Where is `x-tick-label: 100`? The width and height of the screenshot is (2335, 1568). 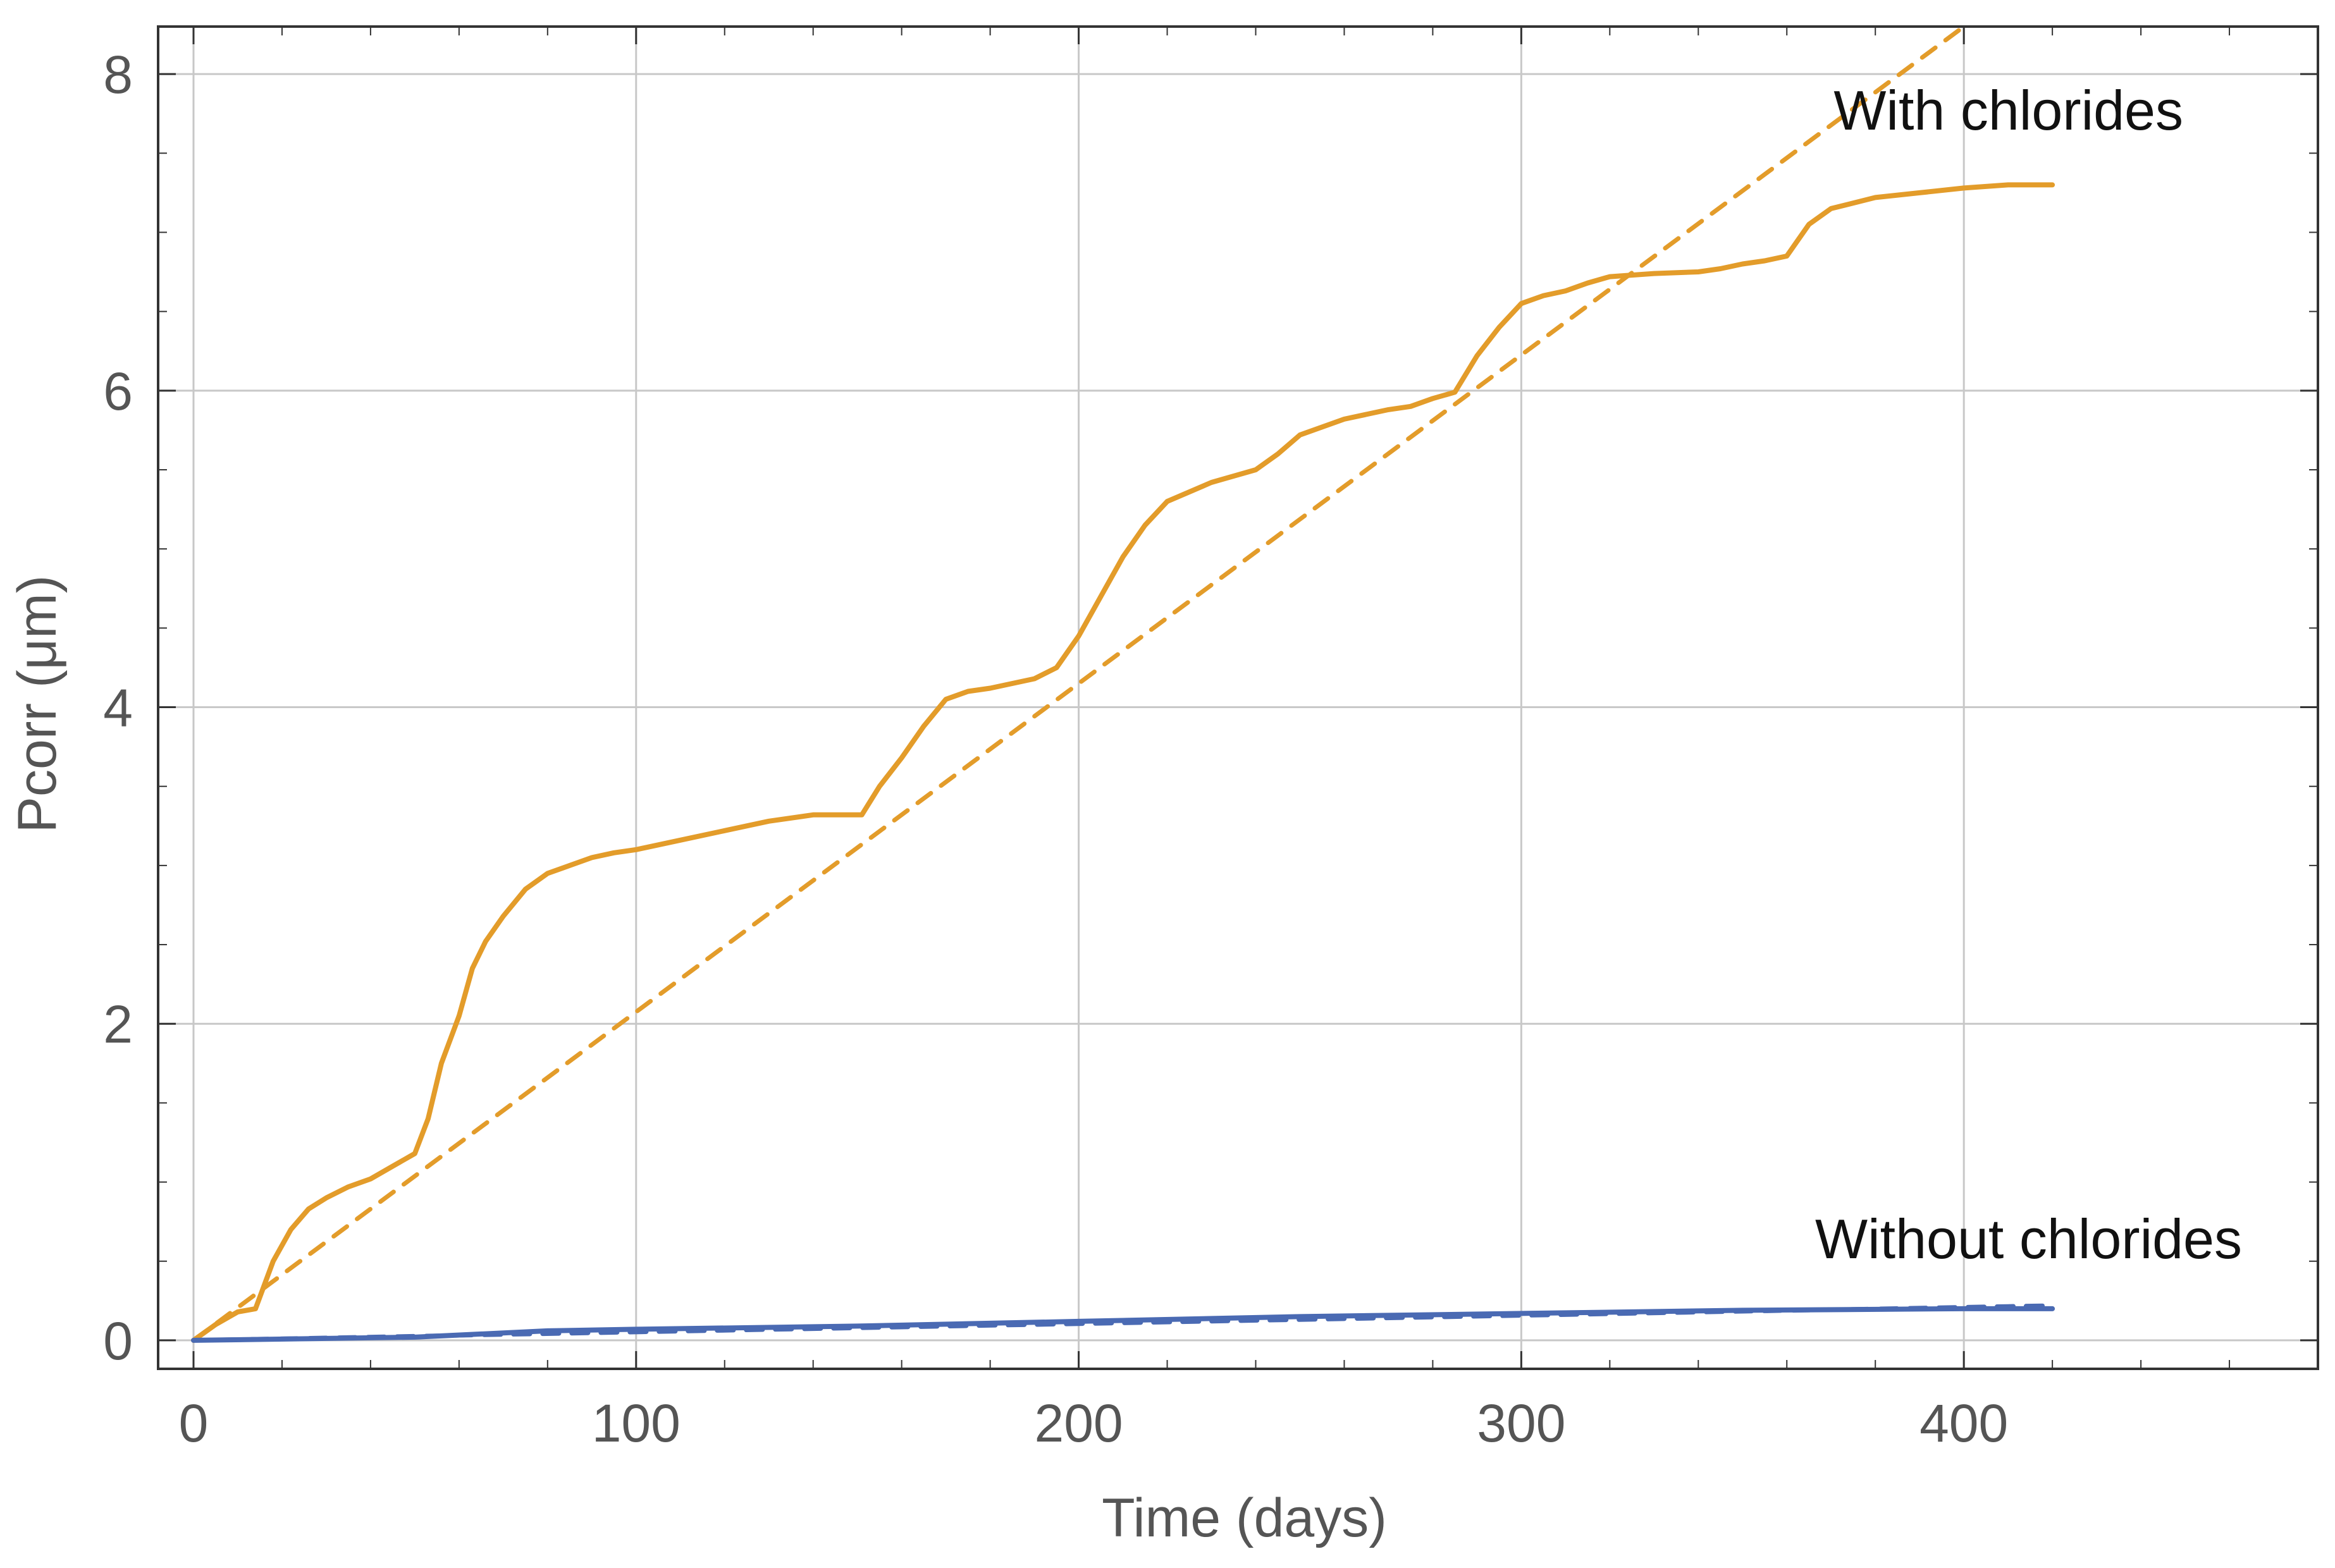 x-tick-label: 100 is located at coordinates (636, 1423).